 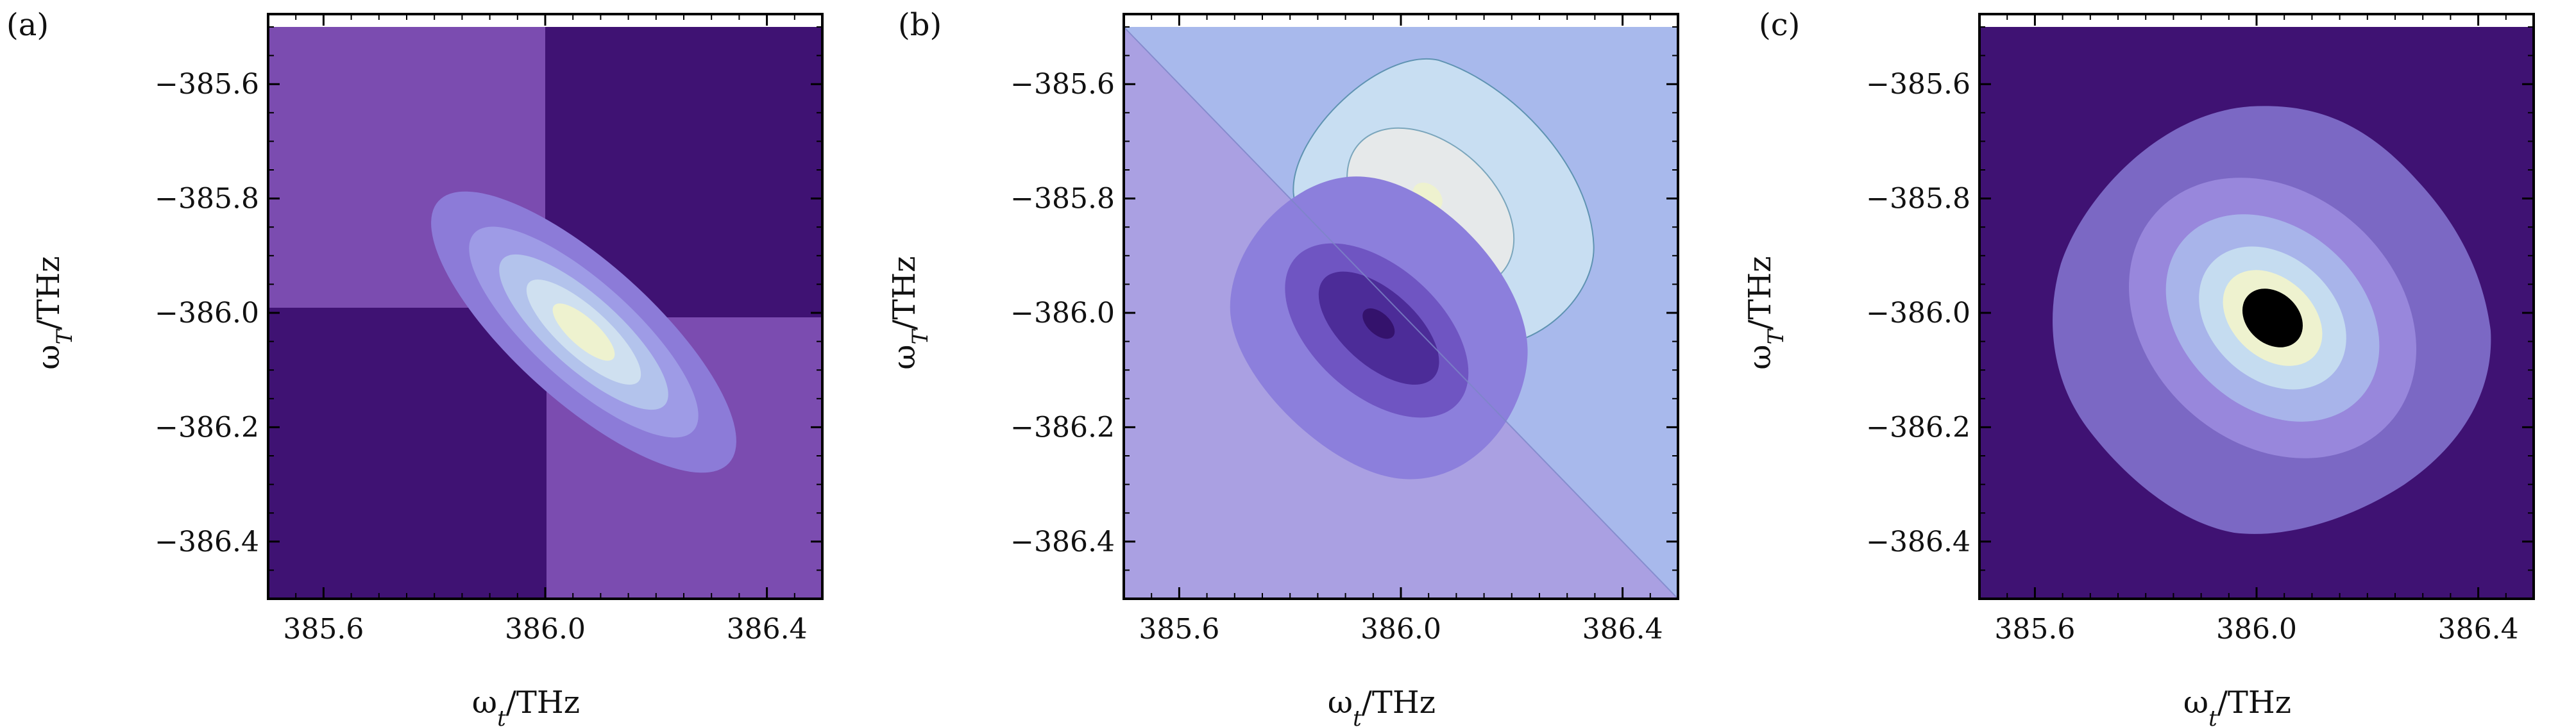 I want to click on panel-b-x-axis-label: ωt/THz, so click(x=1382, y=706).